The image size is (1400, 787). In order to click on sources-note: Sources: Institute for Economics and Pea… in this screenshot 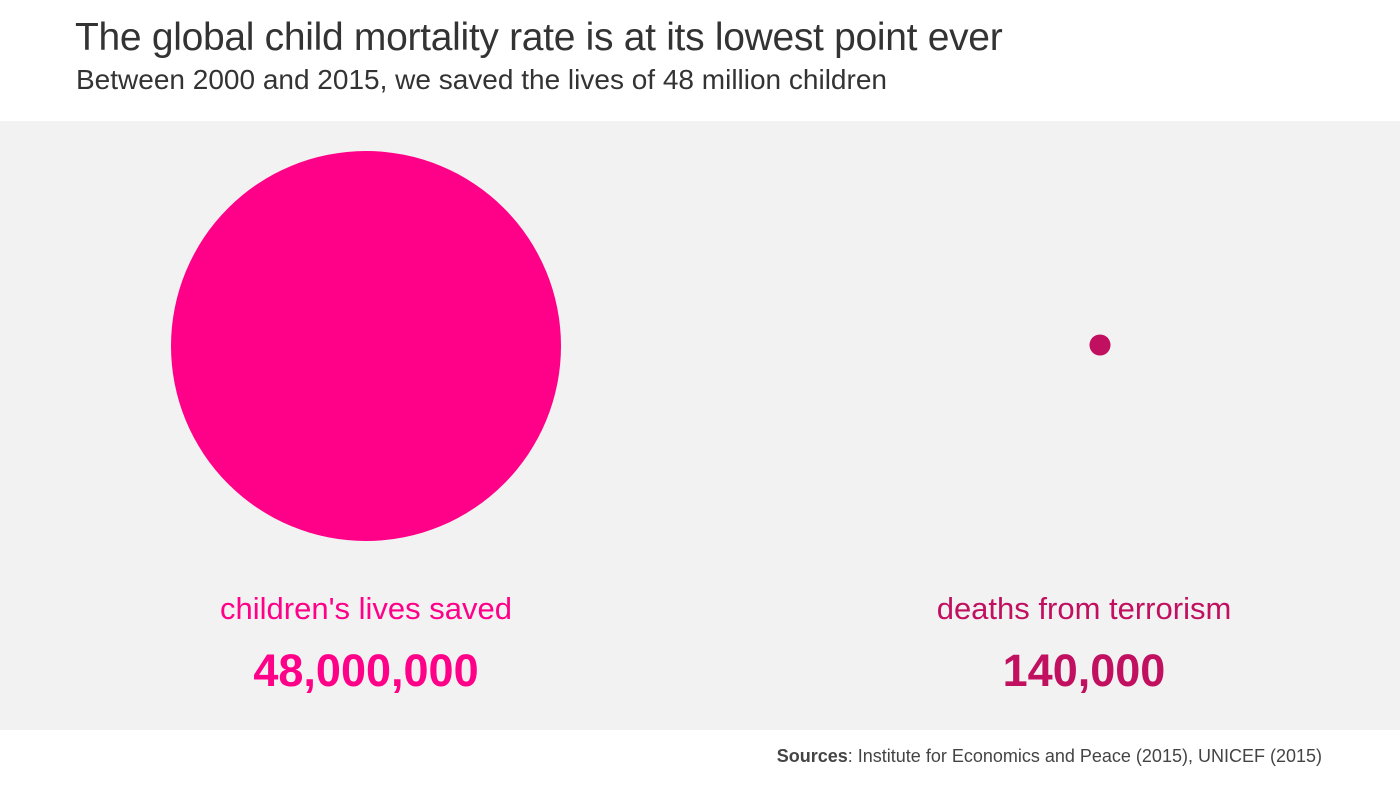, I will do `click(1049, 756)`.